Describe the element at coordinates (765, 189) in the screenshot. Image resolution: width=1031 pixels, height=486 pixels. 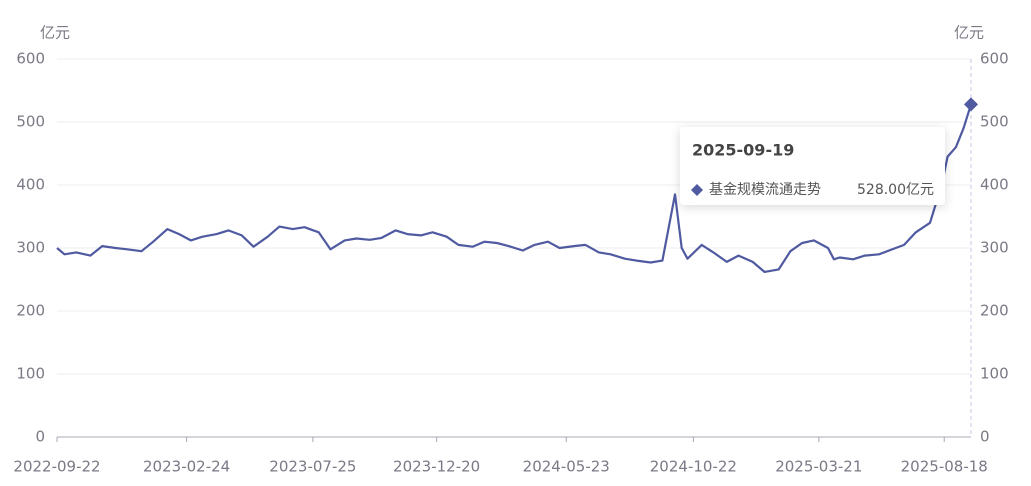
I see `tooltip-series: 基金规模流通走势` at that location.